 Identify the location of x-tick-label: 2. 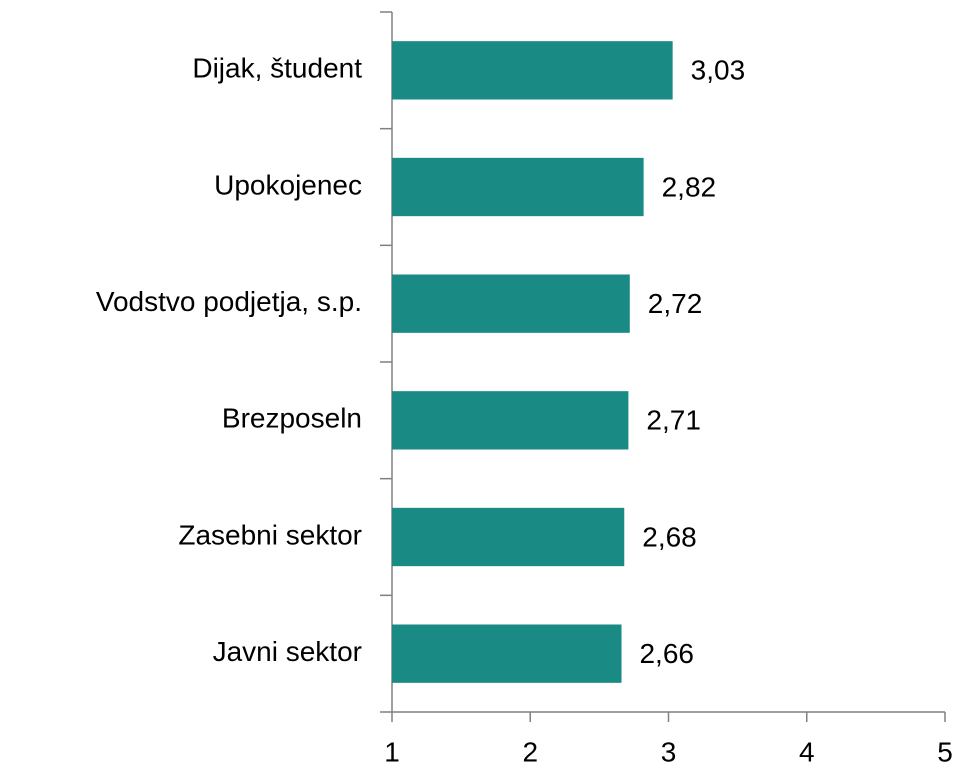
(530, 751).